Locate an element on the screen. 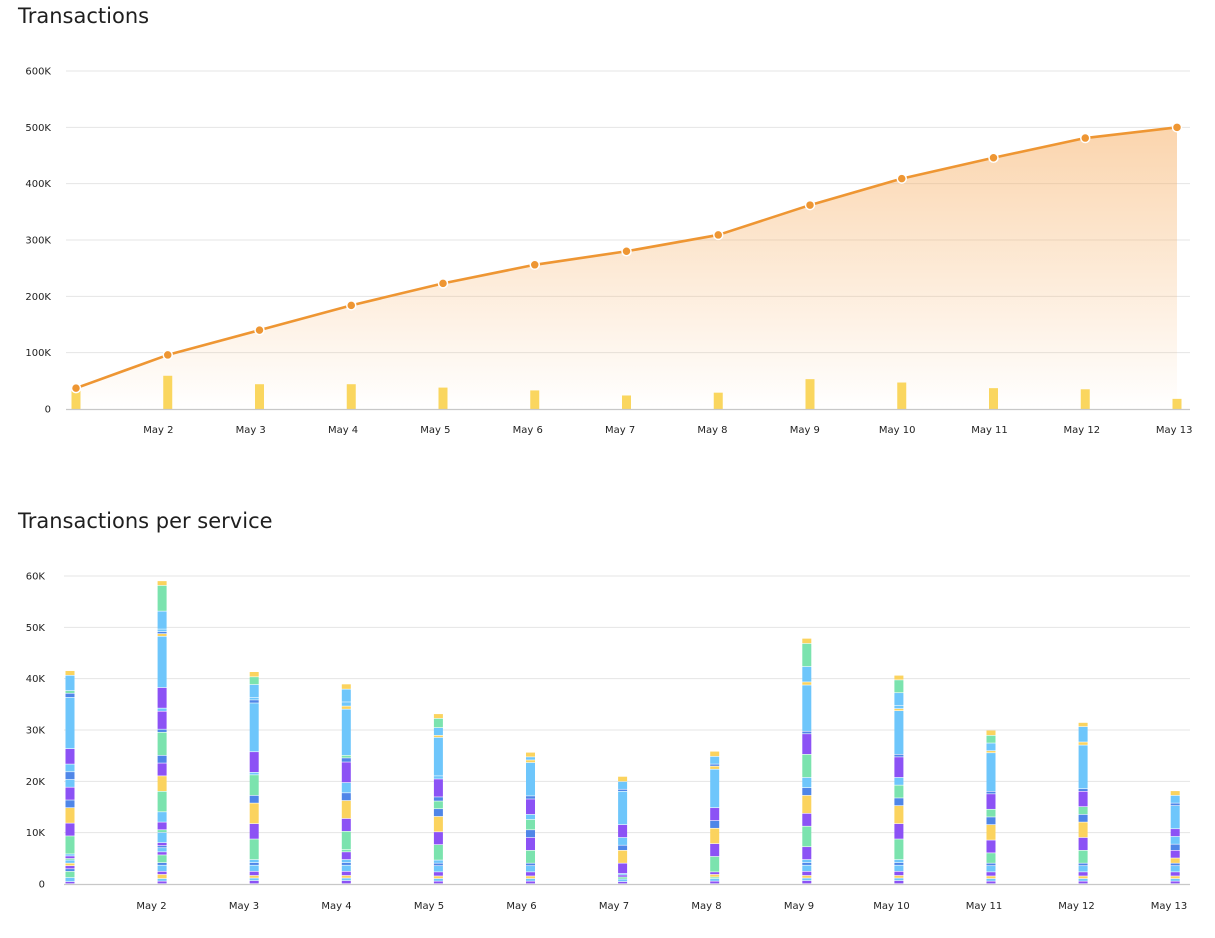 Image resolution: width=1215 pixels, height=938 pixels. y-tick-label: 200K is located at coordinates (38, 297).